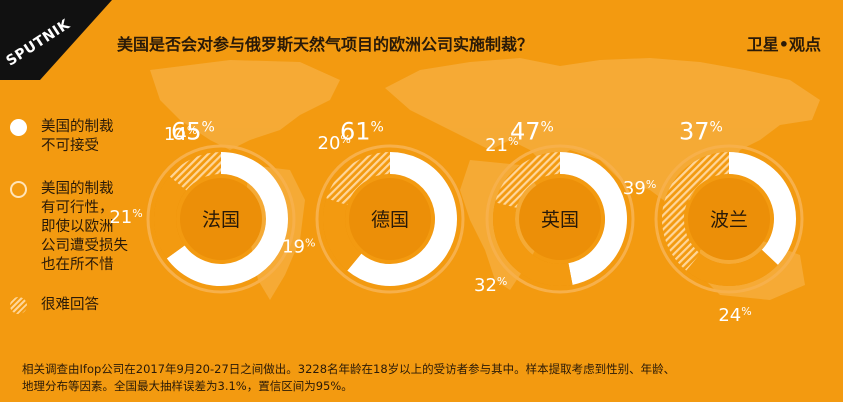  I want to click on value-label-feasible: 19%, so click(298, 247).